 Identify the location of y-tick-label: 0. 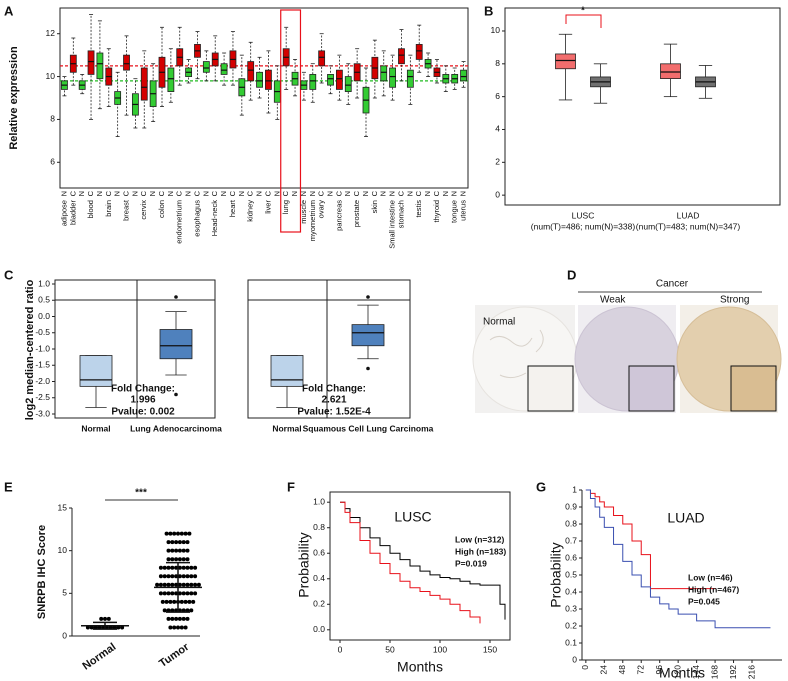
(64, 635).